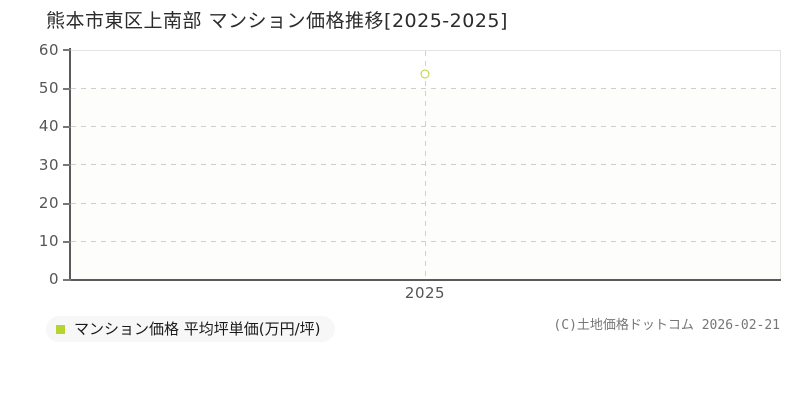 The image size is (800, 400). I want to click on chart-legend: マンション価格 平均坪単価(万円/坪), so click(190, 329).